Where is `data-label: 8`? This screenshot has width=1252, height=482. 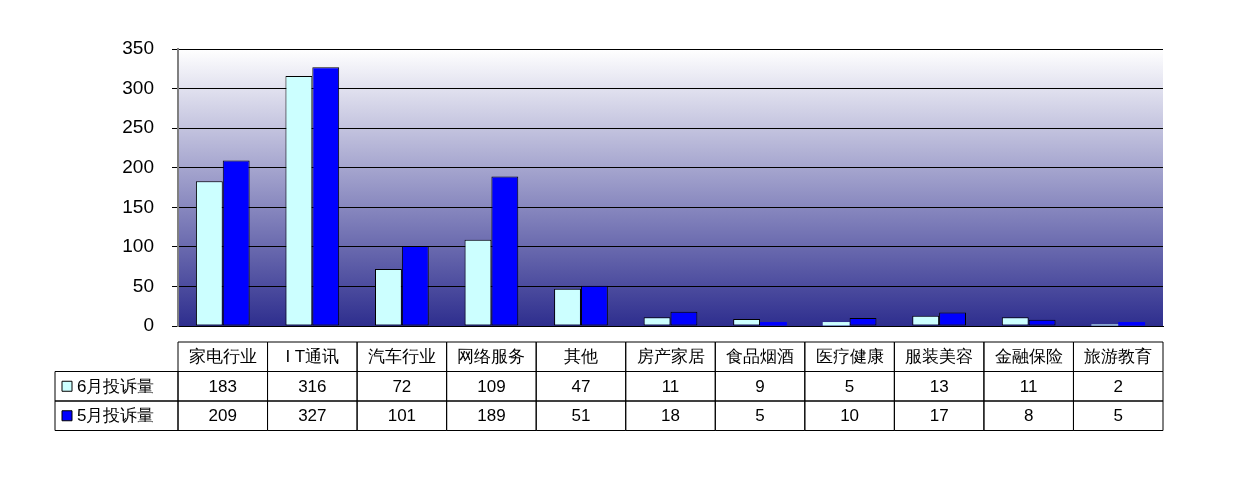 data-label: 8 is located at coordinates (1028, 416).